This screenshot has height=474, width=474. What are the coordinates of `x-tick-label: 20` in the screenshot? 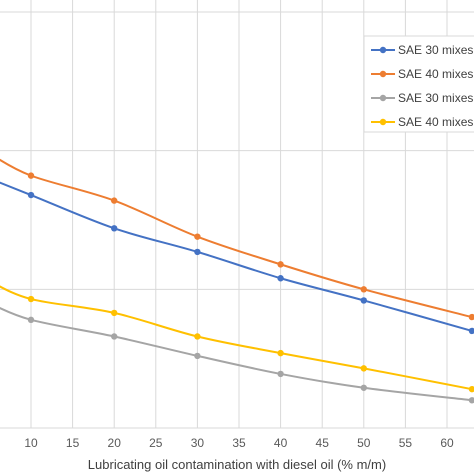 It's located at (115, 443).